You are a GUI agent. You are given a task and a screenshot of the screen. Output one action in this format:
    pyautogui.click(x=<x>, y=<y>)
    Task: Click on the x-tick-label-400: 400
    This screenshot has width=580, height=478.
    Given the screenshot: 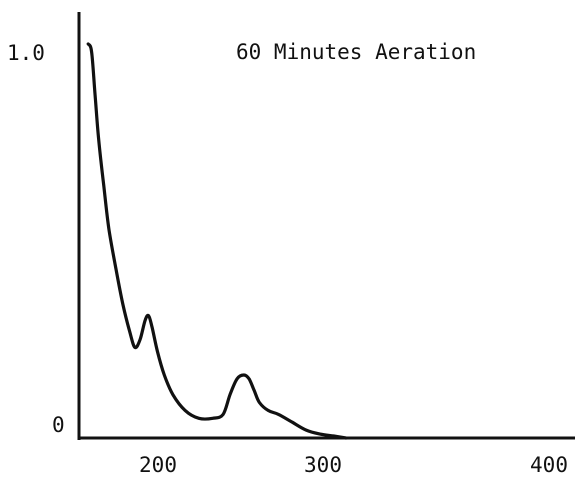 What is the action you would take?
    pyautogui.click(x=549, y=465)
    